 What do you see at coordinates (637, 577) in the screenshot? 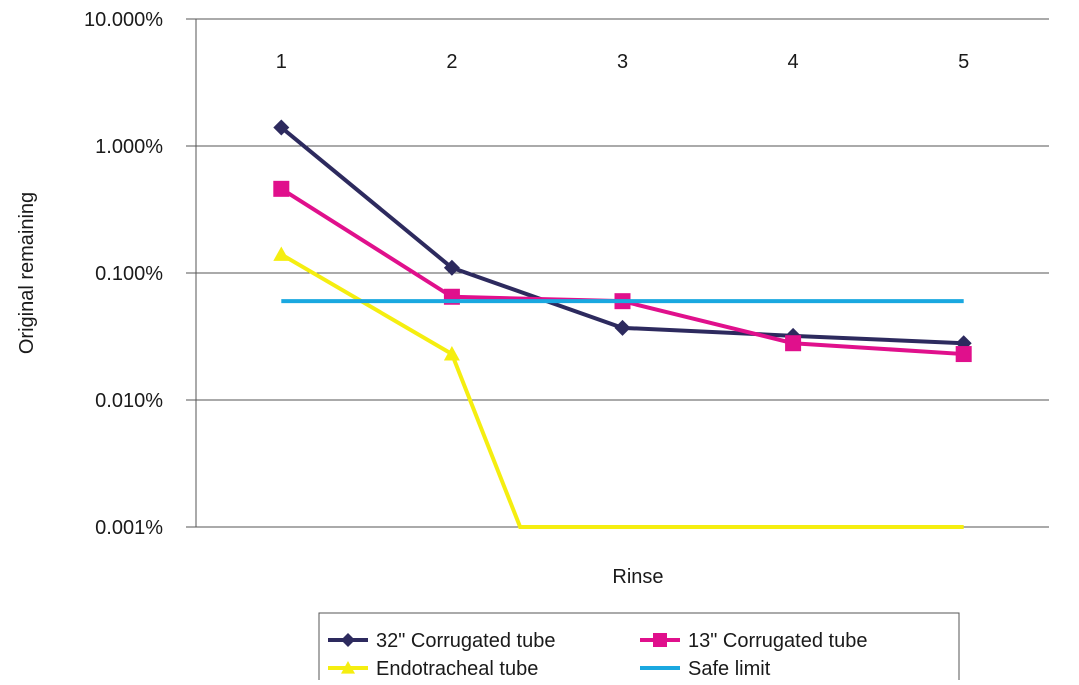
I see `x-axis-label: Rinse` at bounding box center [637, 577].